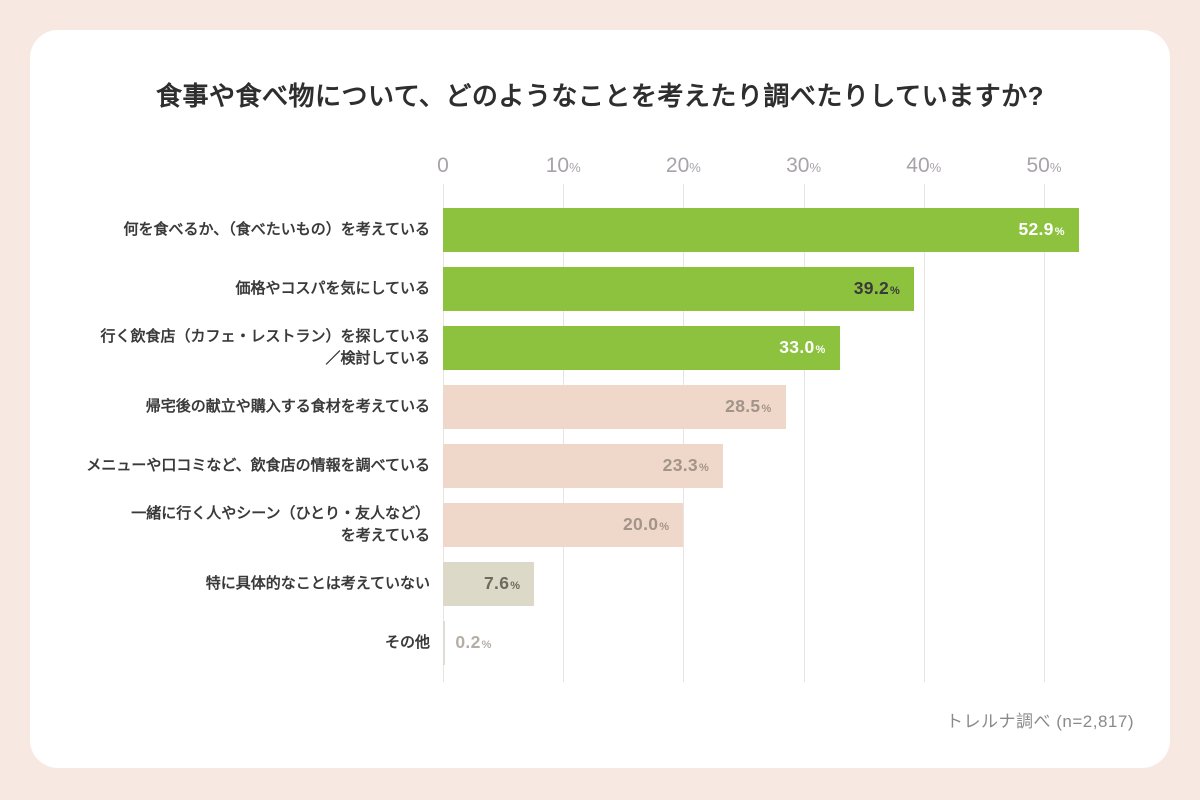 The height and width of the screenshot is (800, 1200). What do you see at coordinates (600, 96) in the screenshot?
I see `chart-title: 食事や食べ物について、どのようなことを考えたり調べたりしていますか?` at bounding box center [600, 96].